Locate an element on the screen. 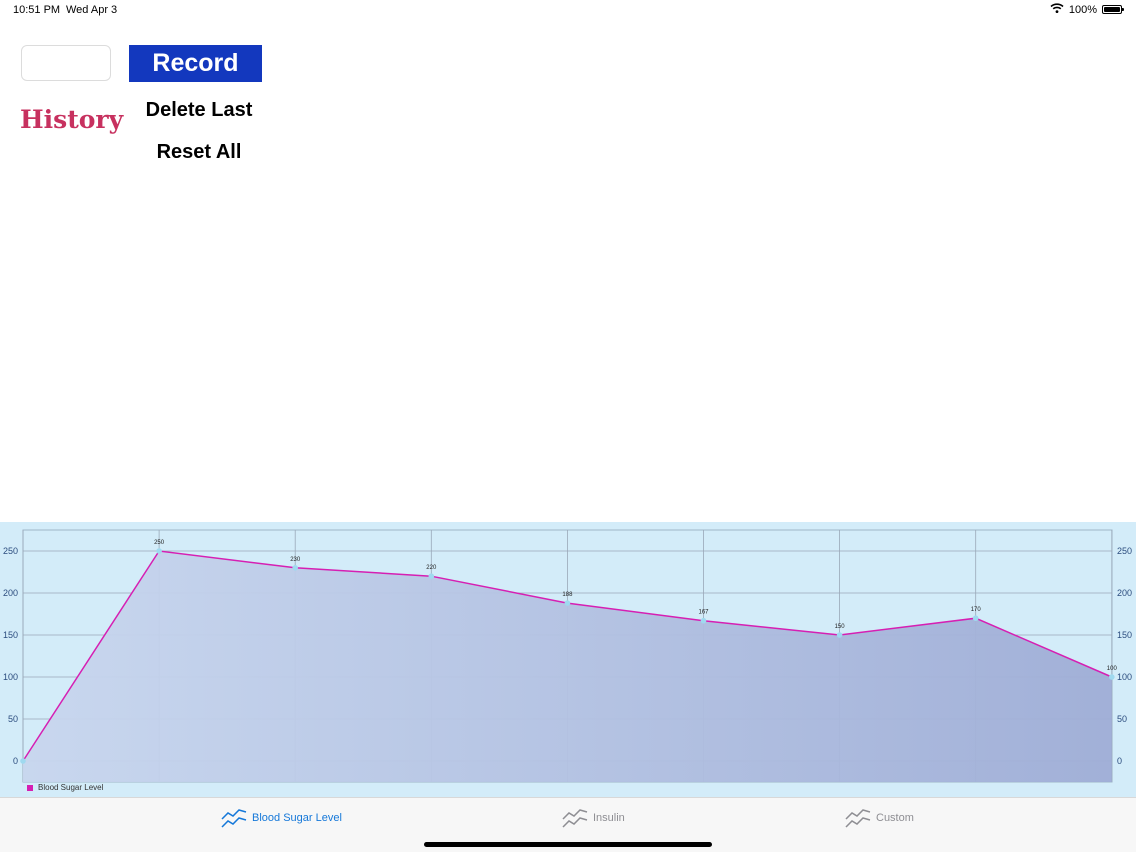 Image resolution: width=1136 pixels, height=852 pixels. status-time: 10:51 PM is located at coordinates (37, 10).